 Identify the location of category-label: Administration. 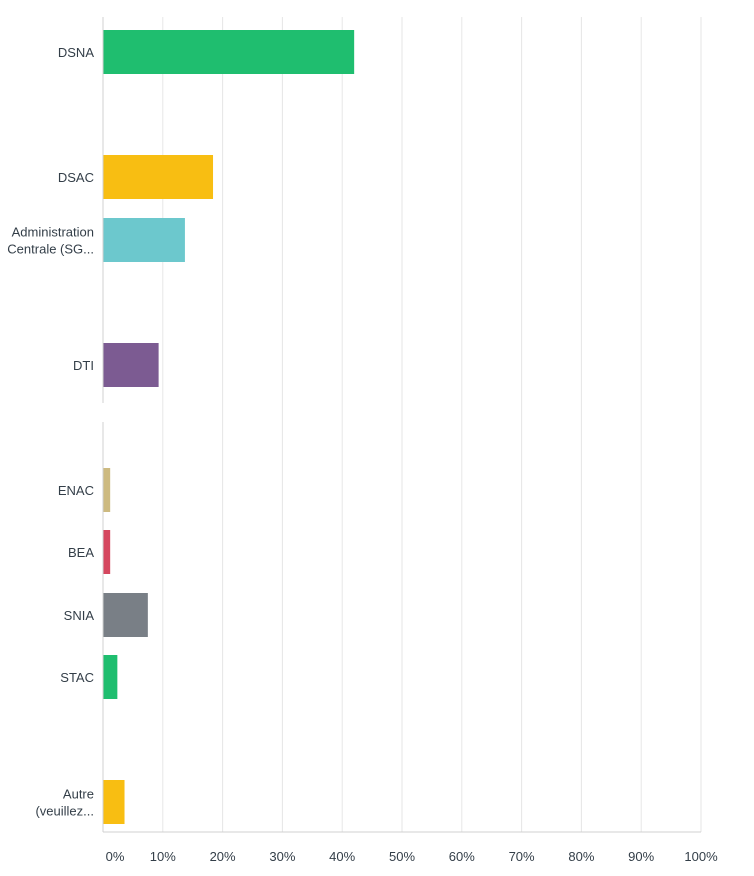
(53, 232).